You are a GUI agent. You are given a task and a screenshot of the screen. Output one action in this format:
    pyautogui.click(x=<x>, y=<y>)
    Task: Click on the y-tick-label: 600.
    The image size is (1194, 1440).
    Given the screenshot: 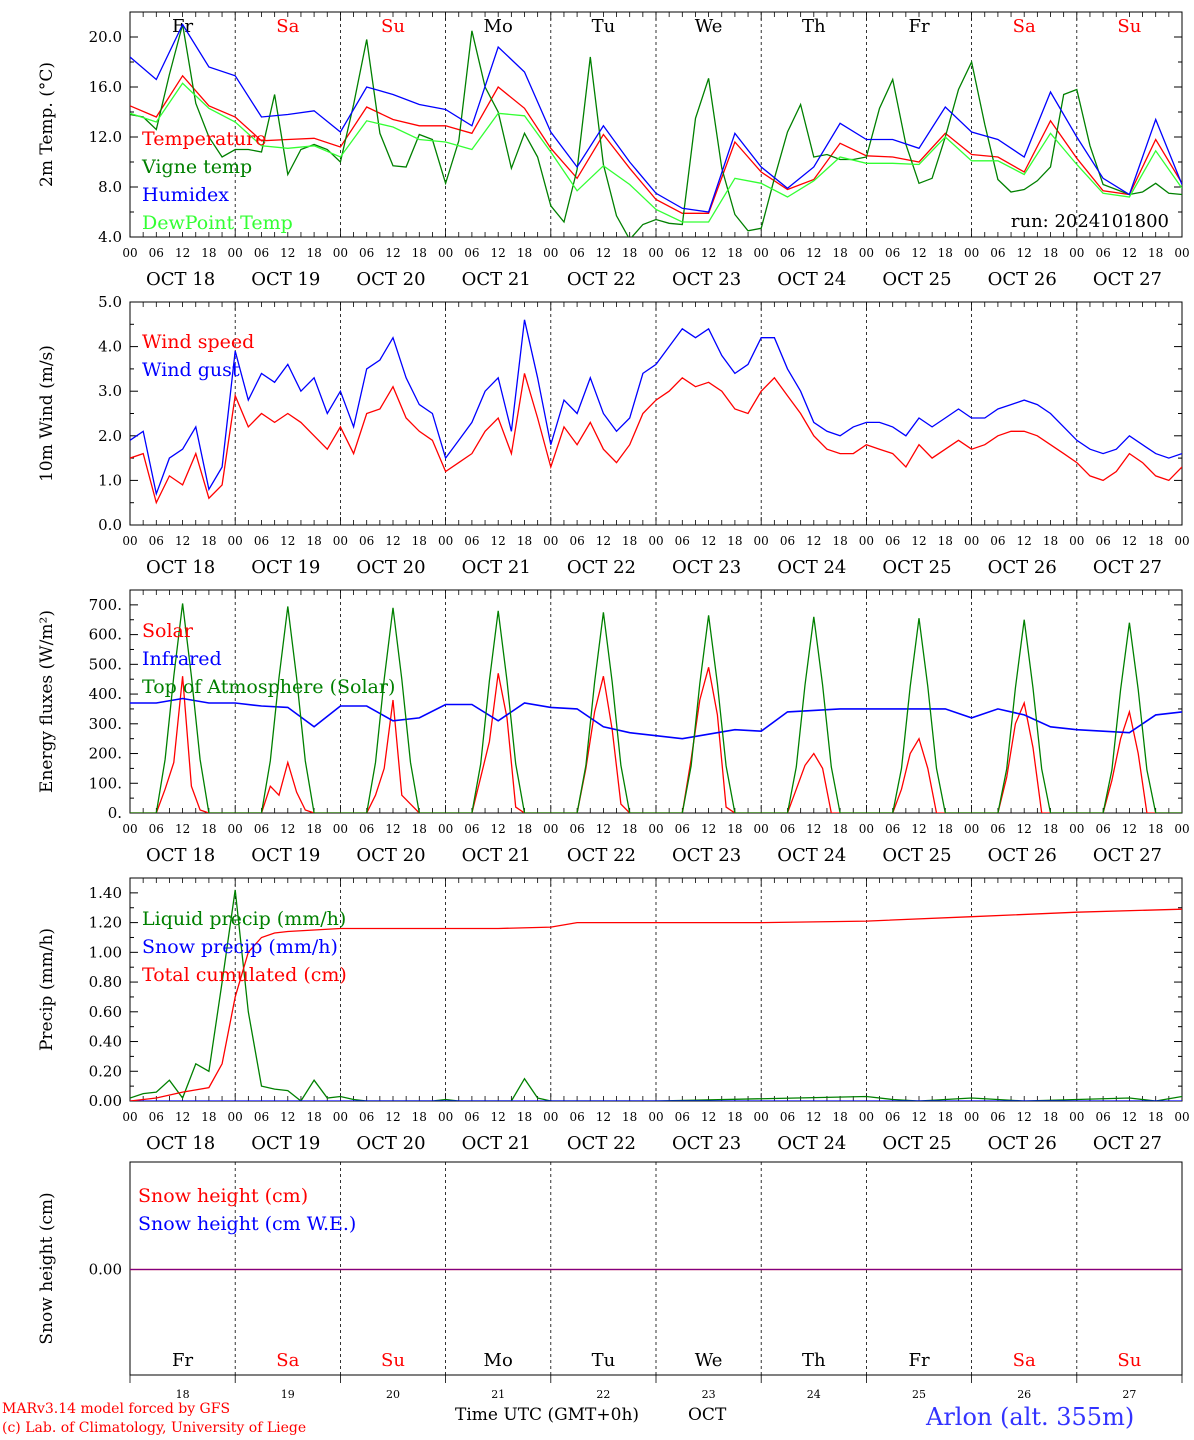 What is the action you would take?
    pyautogui.click(x=105, y=635)
    